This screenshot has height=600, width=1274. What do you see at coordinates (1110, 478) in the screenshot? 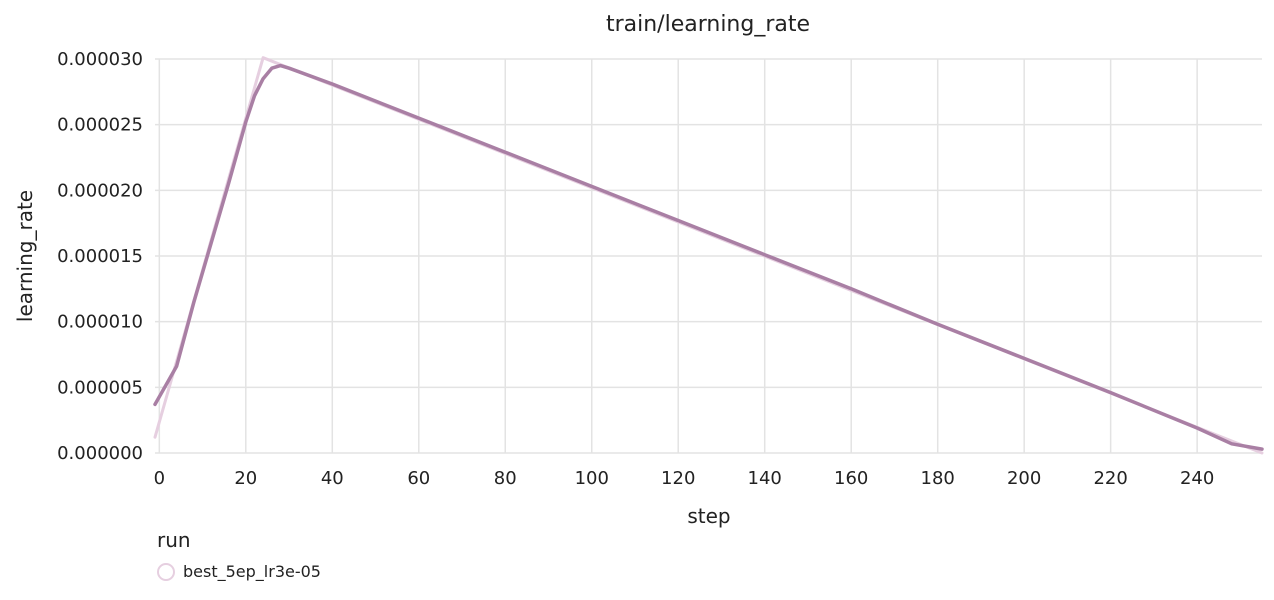
I see `x-tick-label: 220` at bounding box center [1110, 478].